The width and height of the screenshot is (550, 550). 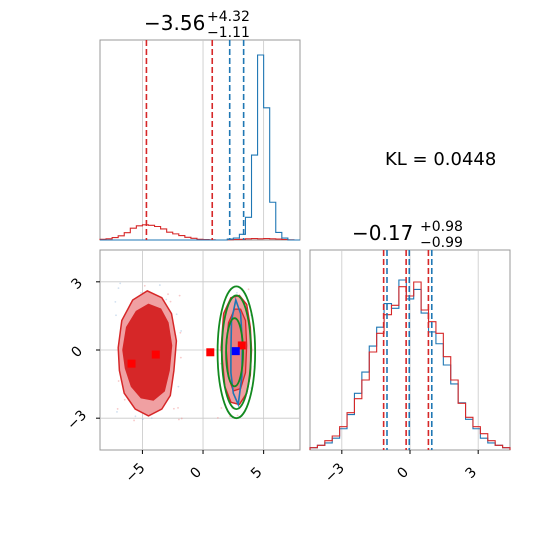 I want to click on title-param0: −3.56 +4.32 −1.11, so click(x=197, y=25).